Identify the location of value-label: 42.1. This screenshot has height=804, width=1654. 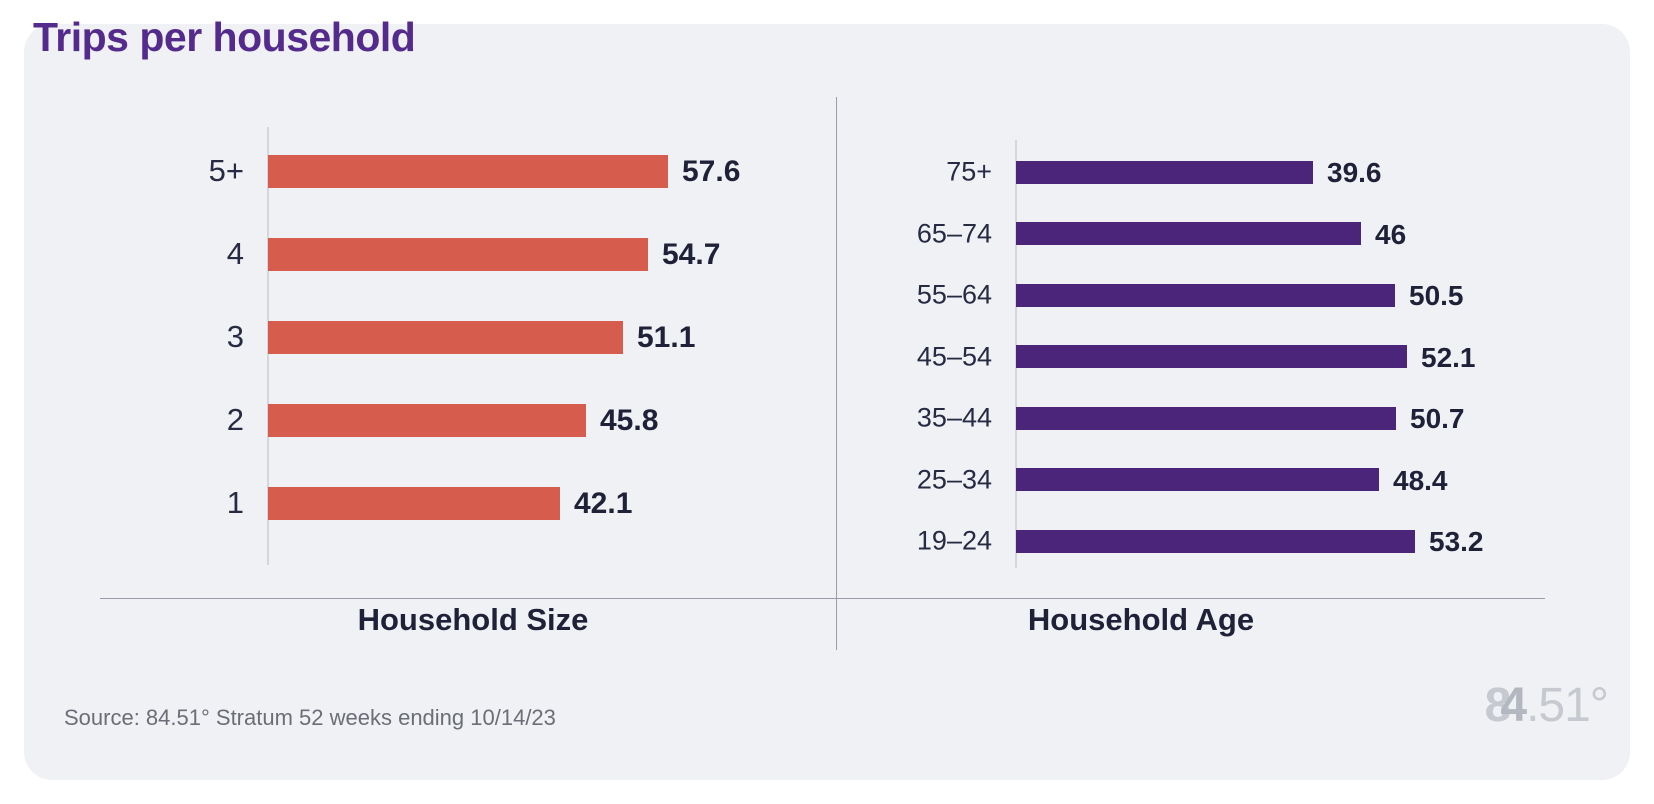
(603, 503).